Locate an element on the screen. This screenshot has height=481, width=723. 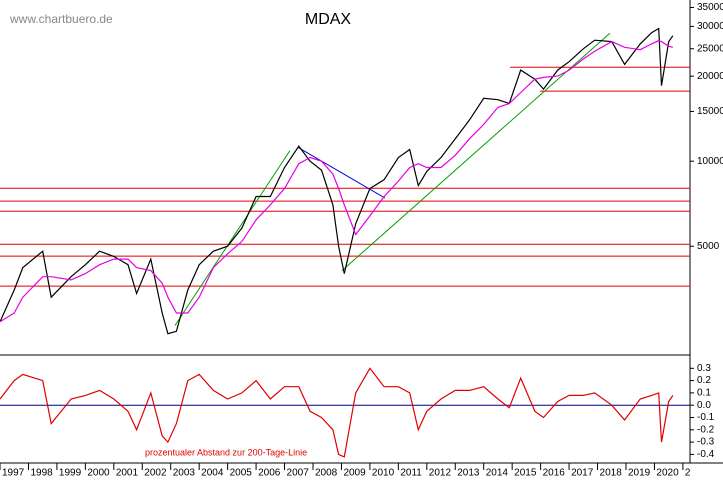
x-tick-label: 2018 is located at coordinates (611, 473).